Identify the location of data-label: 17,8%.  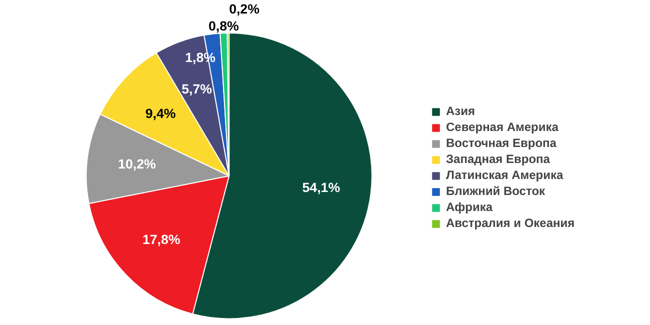
(161, 239).